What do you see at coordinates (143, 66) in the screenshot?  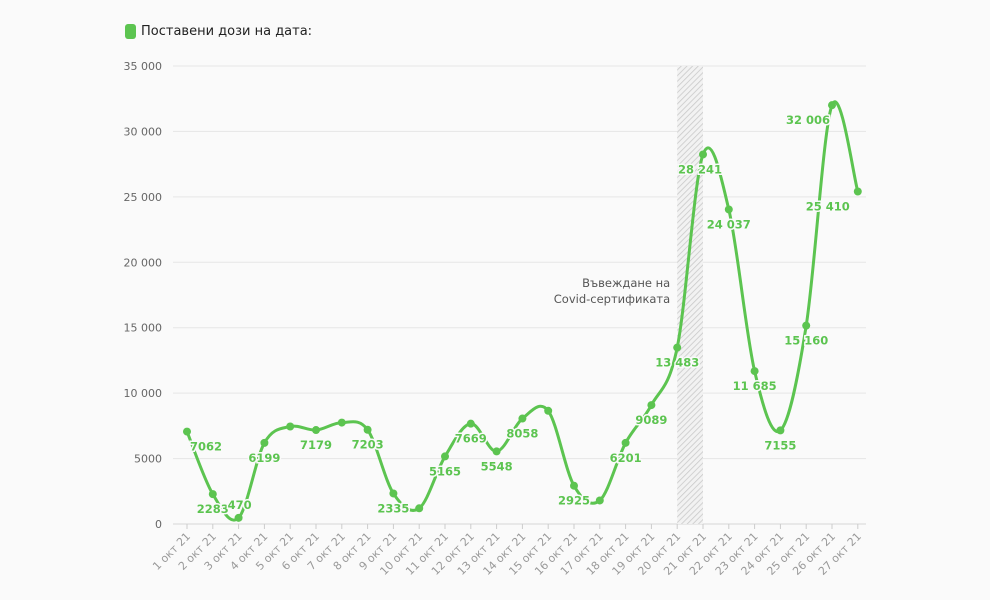 I see `y-tick-label: 35 000` at bounding box center [143, 66].